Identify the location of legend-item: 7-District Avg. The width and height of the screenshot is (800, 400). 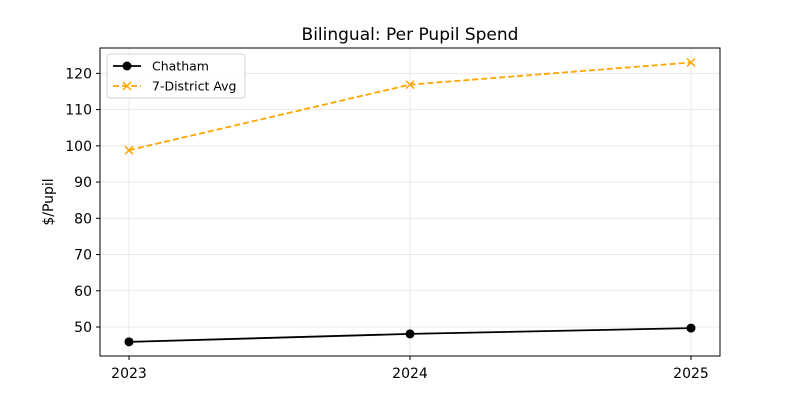
(175, 86).